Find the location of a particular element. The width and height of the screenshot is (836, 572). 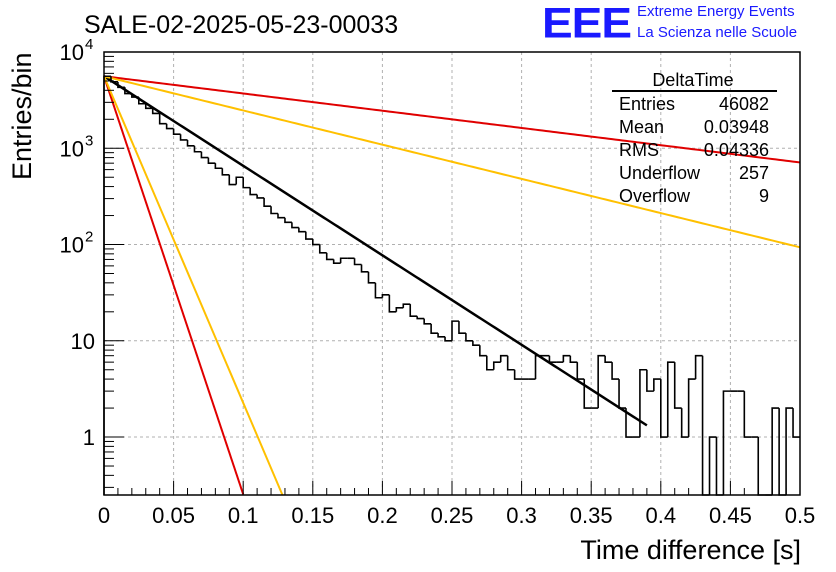

x-tick-label-7: 0.35 is located at coordinates (591, 515).